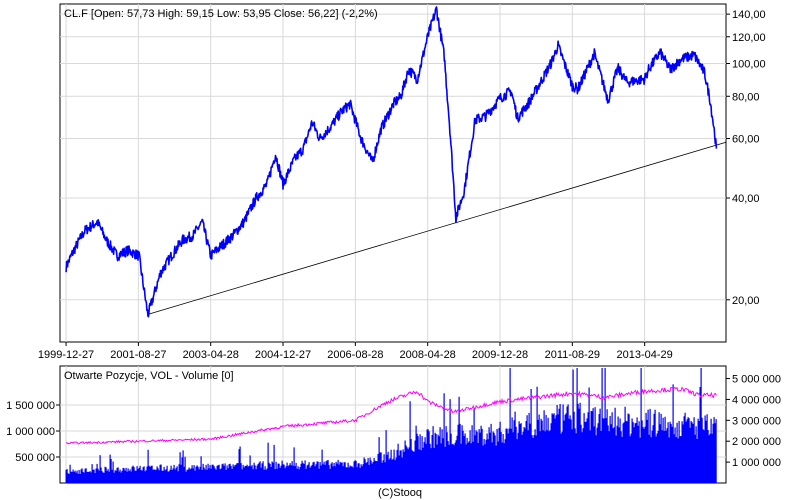 The height and width of the screenshot is (500, 800). Describe the element at coordinates (149, 376) in the screenshot. I see `volume-chart-title: Otwarte Pozycje, VOL - Volume [0]` at that location.